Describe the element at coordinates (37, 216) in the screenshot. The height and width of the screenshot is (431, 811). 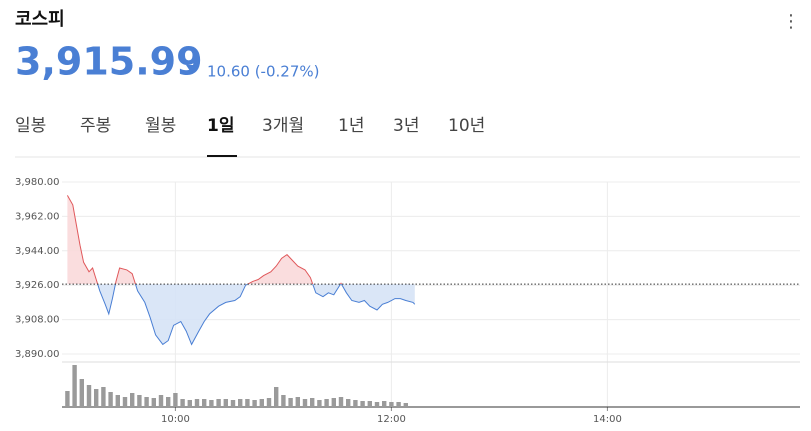
I see `y-tick-label: 3,962.00` at that location.